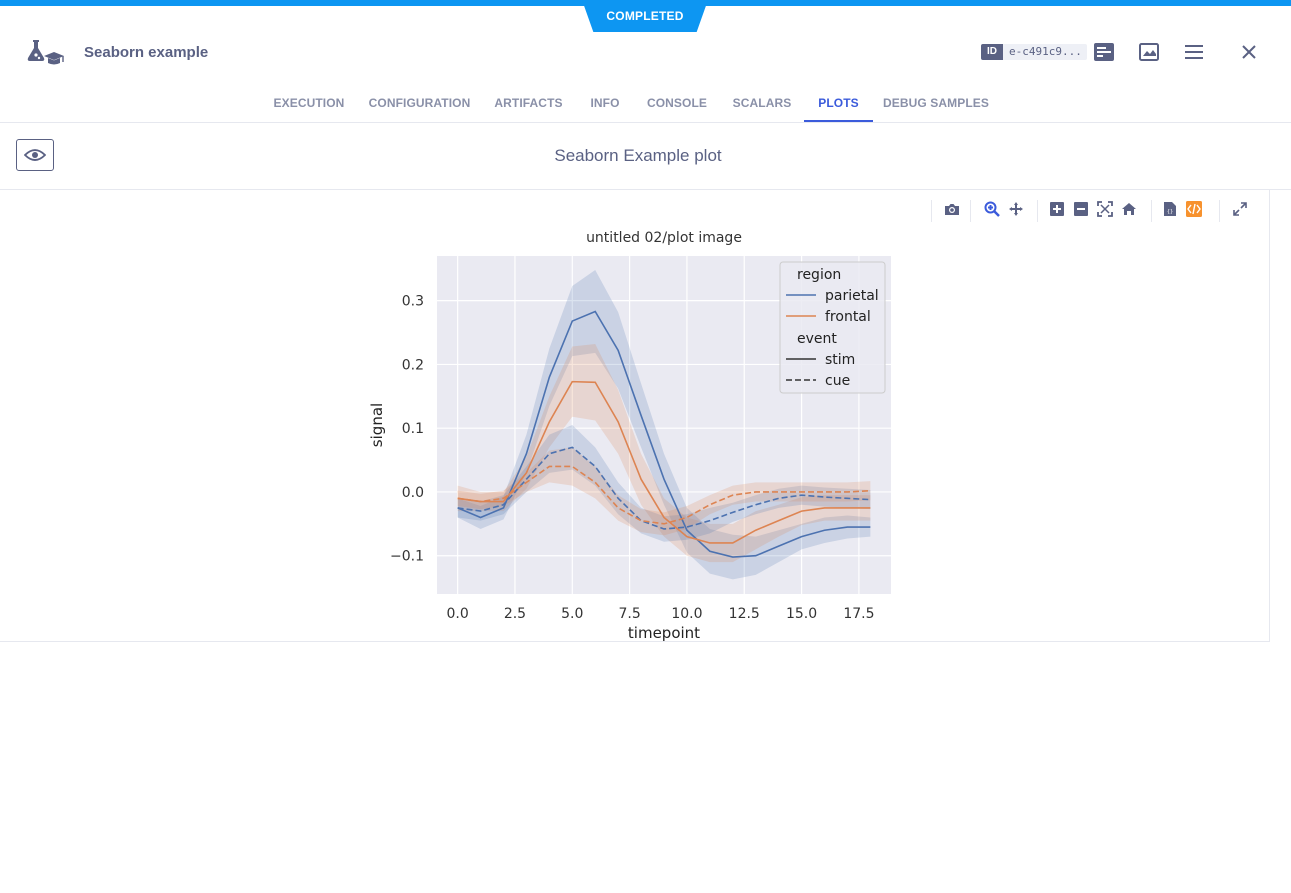 The height and width of the screenshot is (893, 1291). Describe the element at coordinates (309, 103) in the screenshot. I see `tab-execution: EXECUTION` at that location.